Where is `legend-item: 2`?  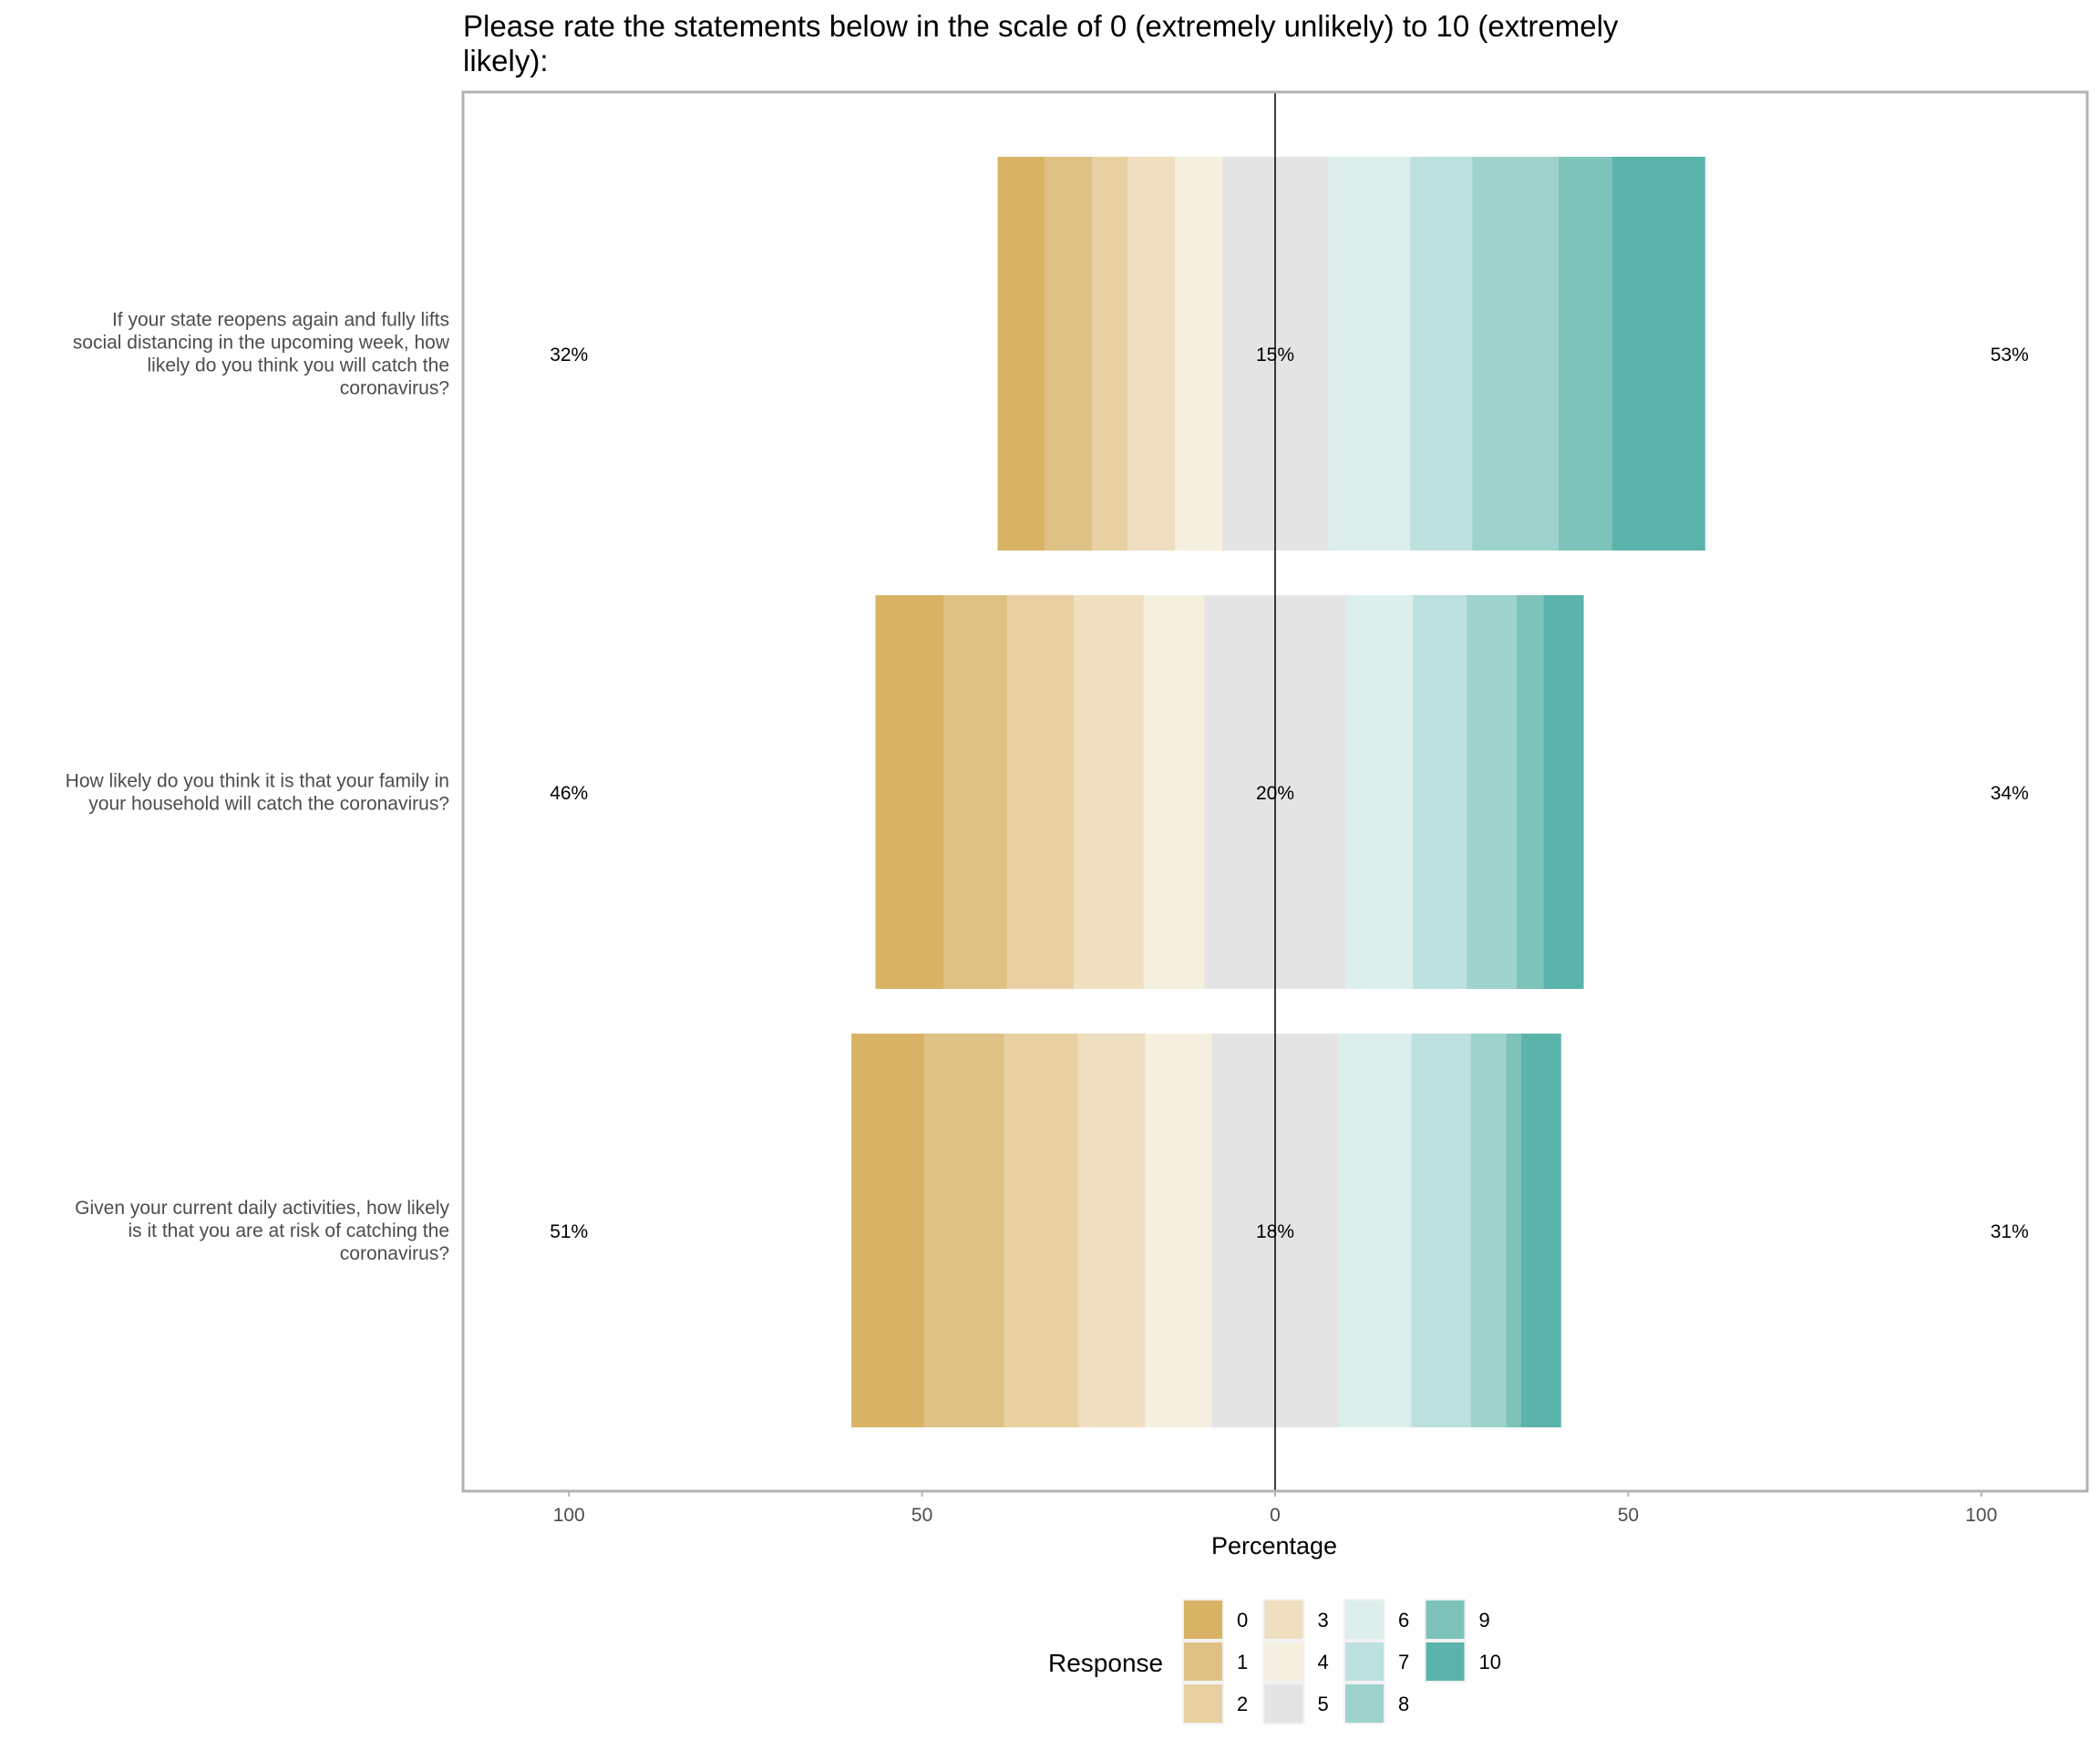
legend-item: 2 is located at coordinates (1215, 1704).